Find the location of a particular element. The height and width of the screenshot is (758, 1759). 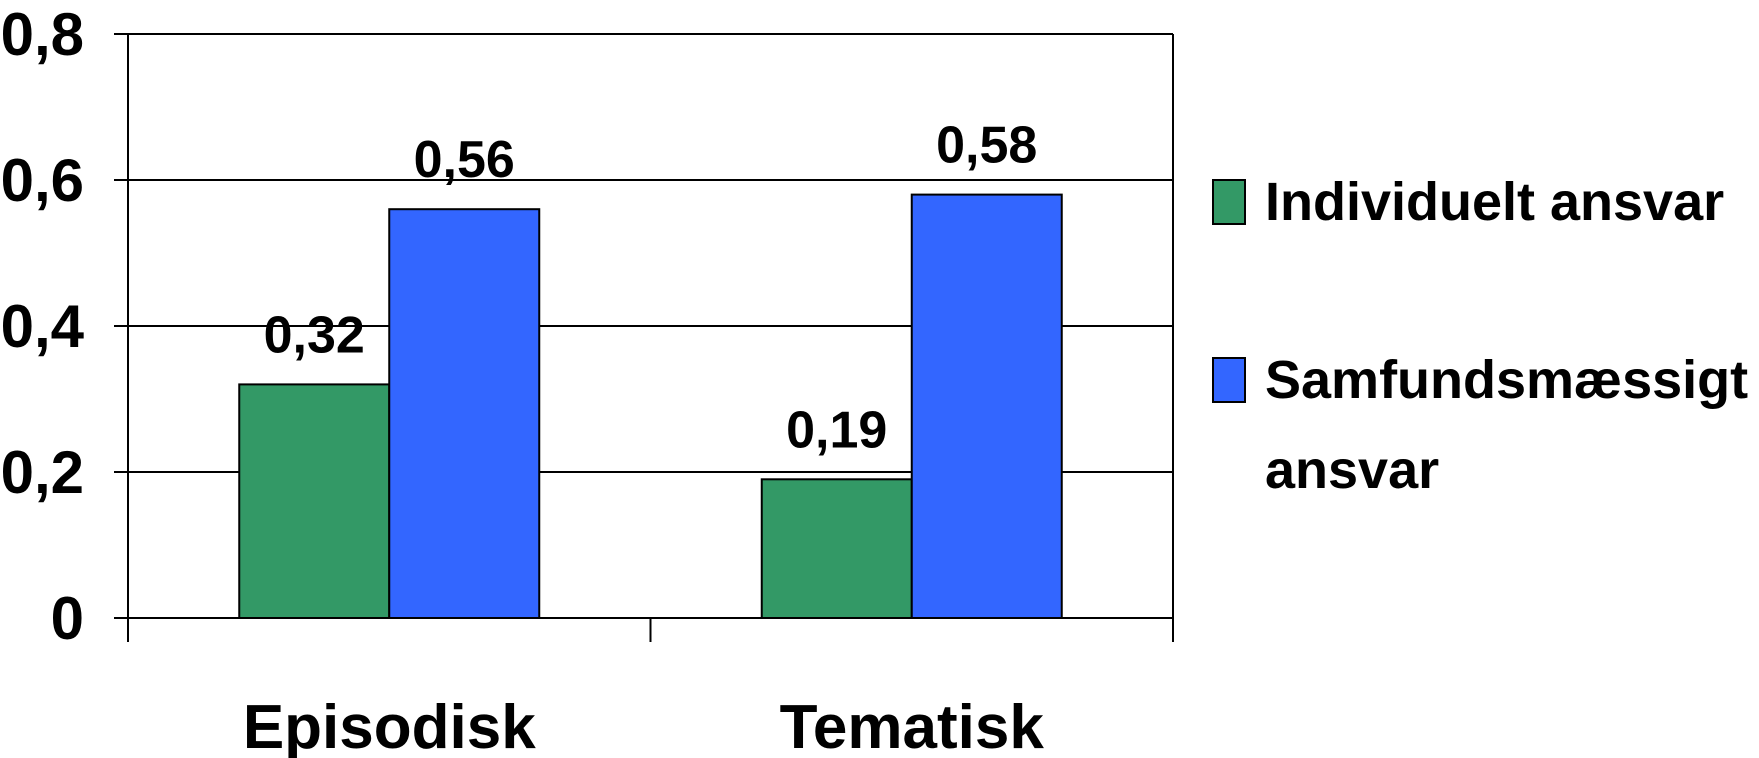

data-label: 0,58 is located at coordinates (986, 146).